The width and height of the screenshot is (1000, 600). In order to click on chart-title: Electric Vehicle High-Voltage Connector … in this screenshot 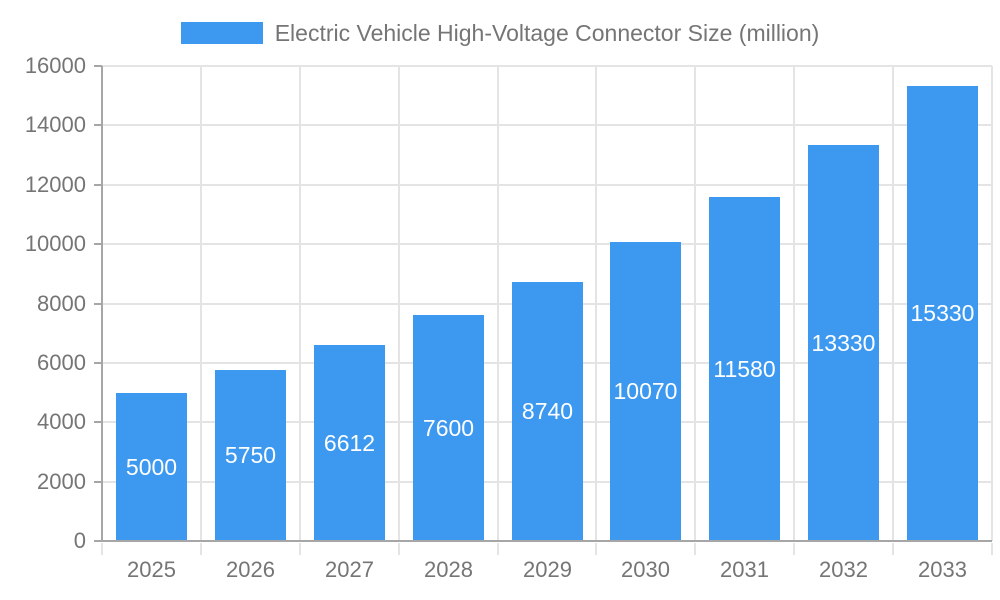, I will do `click(547, 32)`.